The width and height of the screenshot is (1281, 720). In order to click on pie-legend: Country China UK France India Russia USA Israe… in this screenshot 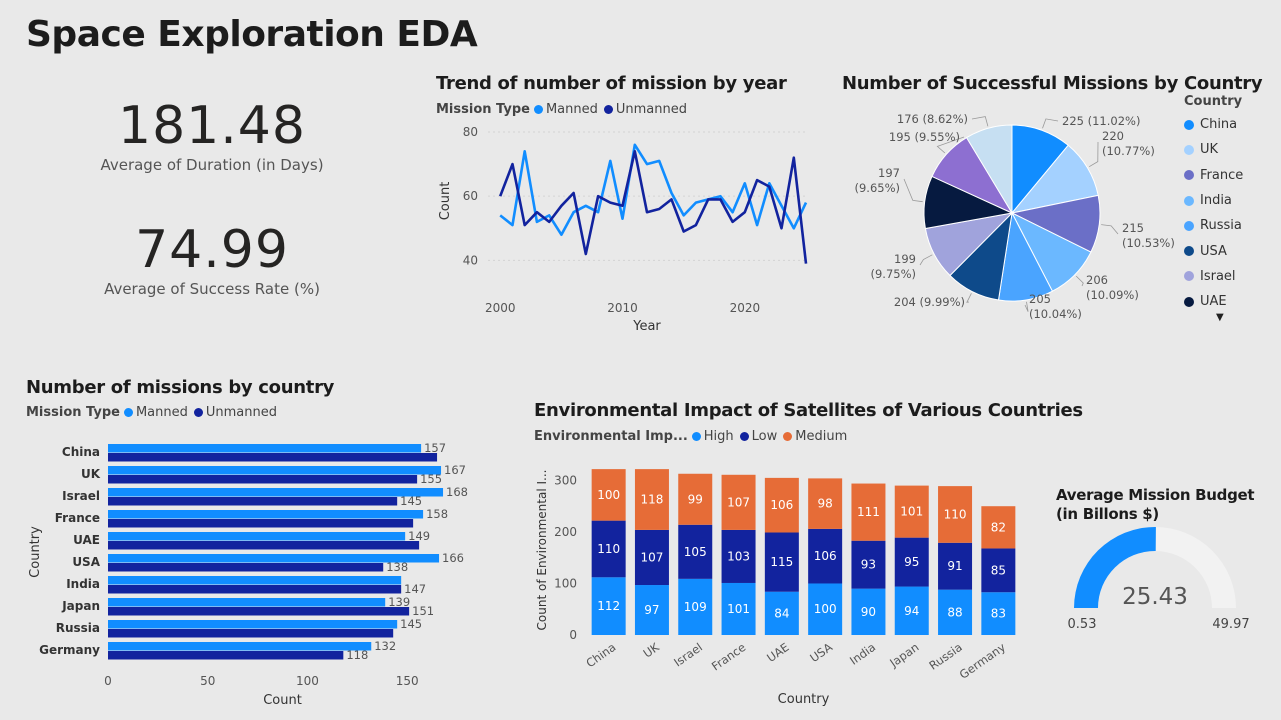, I will do `click(1213, 208)`.